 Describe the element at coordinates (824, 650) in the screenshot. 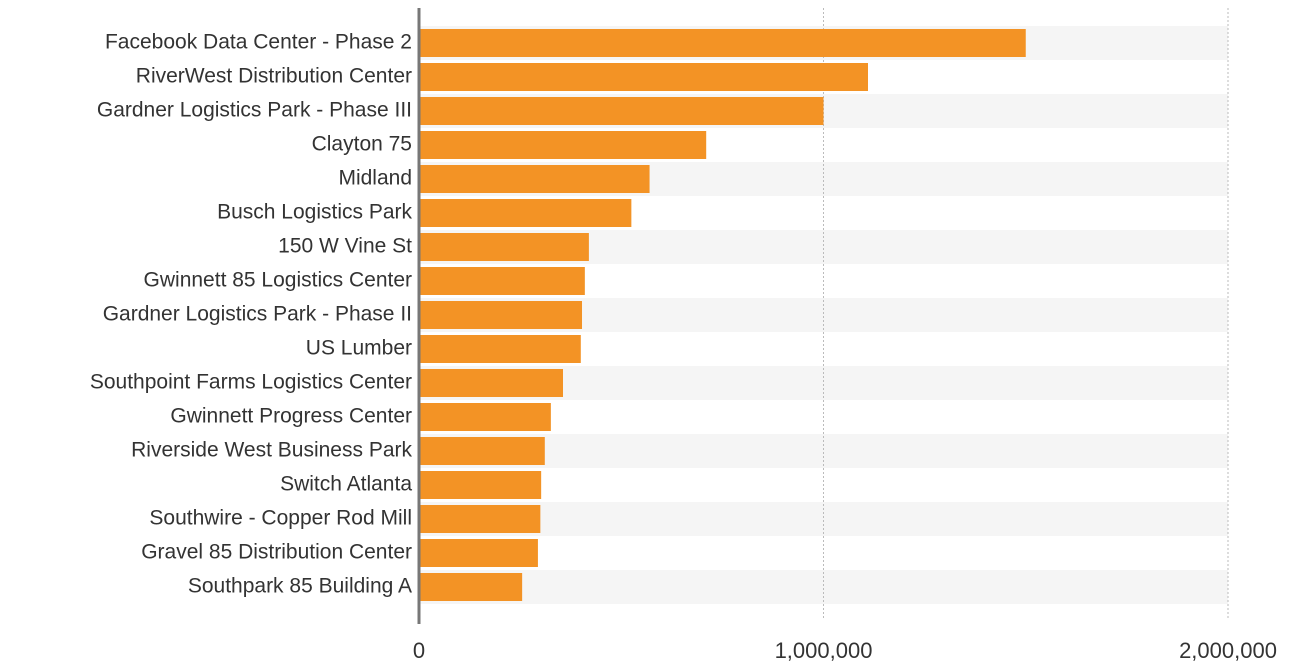

I see `x-tick-label: 1,000,000` at that location.